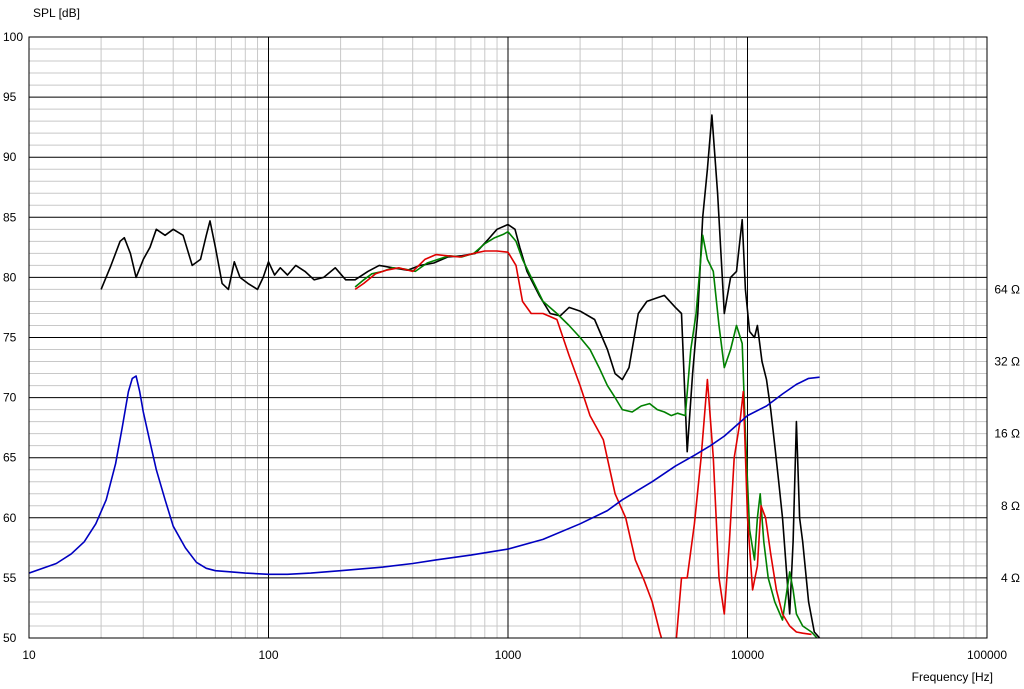 This screenshot has width=1024, height=689. I want to click on y-tick-label: 100, so click(13, 37).